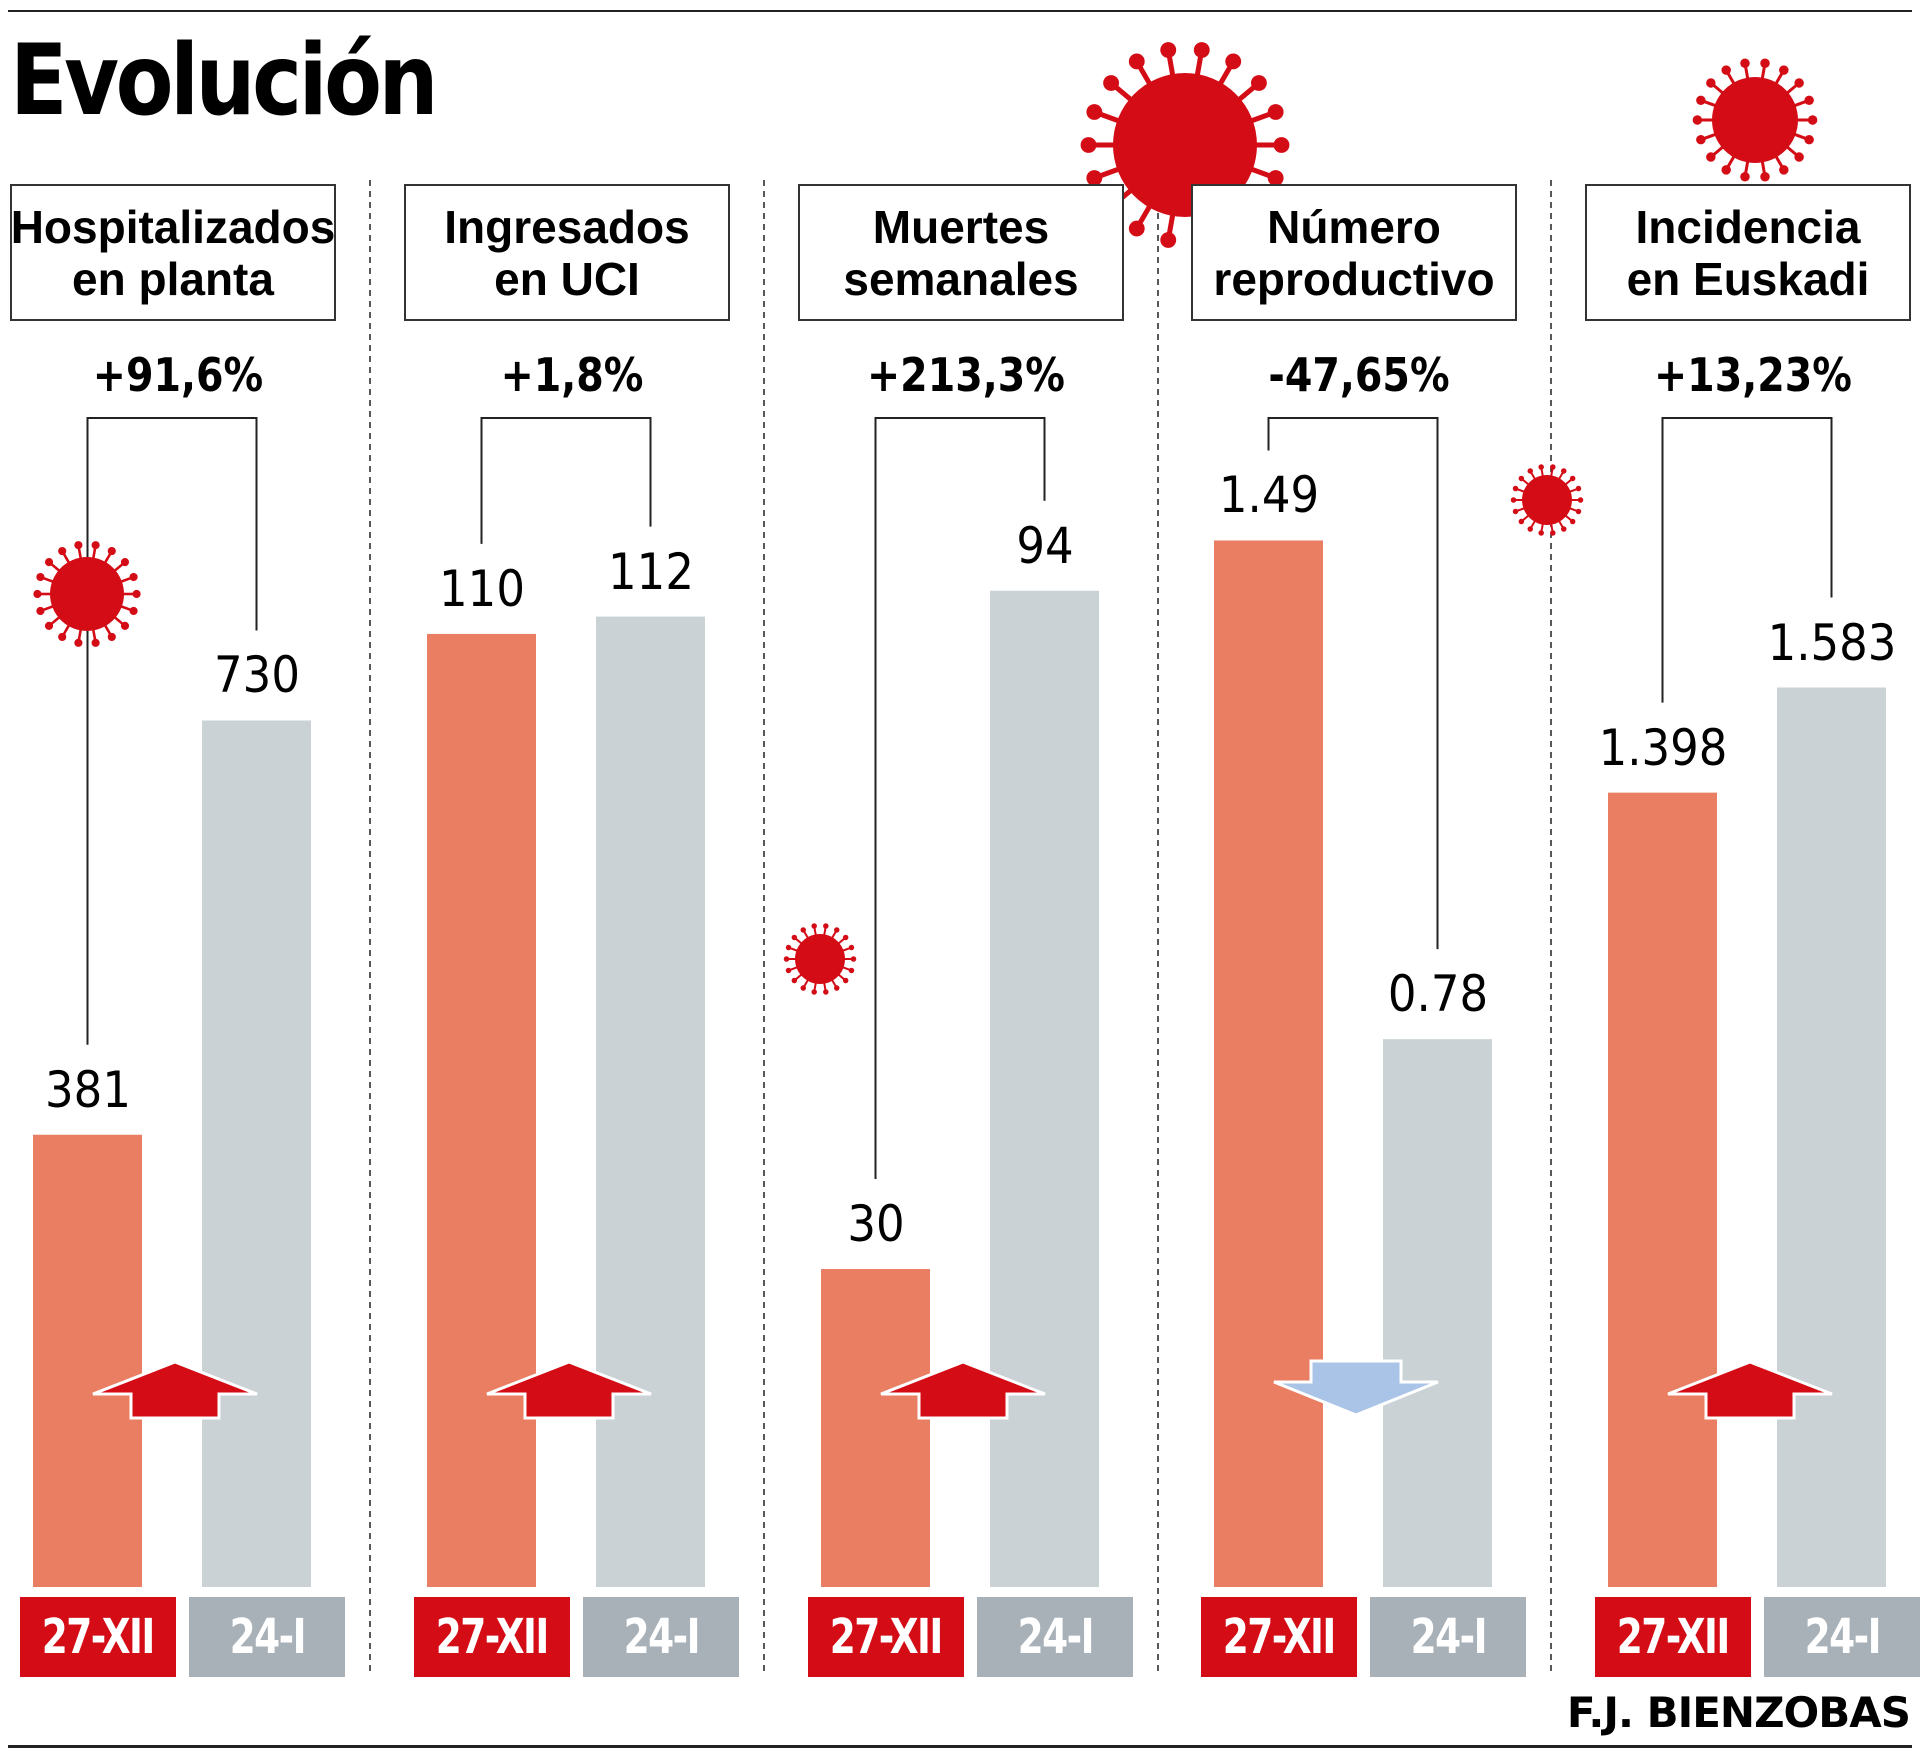  Describe the element at coordinates (256, 675) in the screenshot. I see `bar-value-label: 730` at that location.